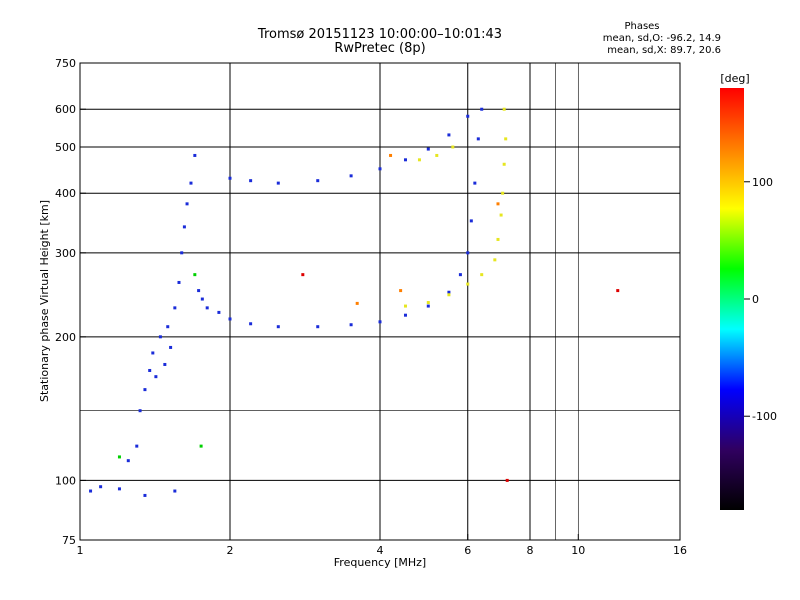 This screenshot has width=800, height=600. Describe the element at coordinates (530, 550) in the screenshot. I see `x-tick-label: 8` at that location.